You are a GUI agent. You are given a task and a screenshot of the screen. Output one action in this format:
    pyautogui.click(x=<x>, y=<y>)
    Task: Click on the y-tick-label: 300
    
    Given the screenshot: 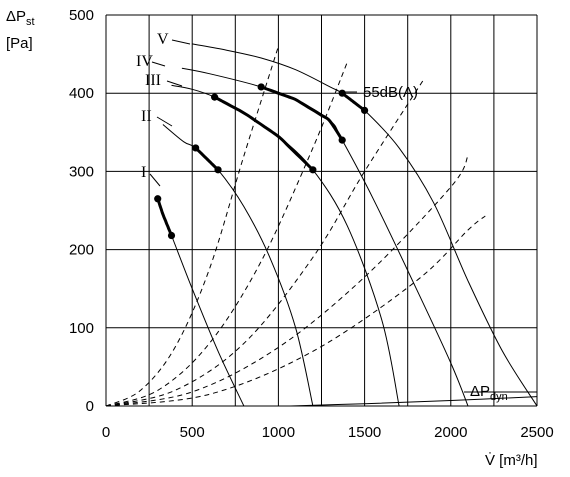 What is the action you would take?
    pyautogui.click(x=81, y=171)
    